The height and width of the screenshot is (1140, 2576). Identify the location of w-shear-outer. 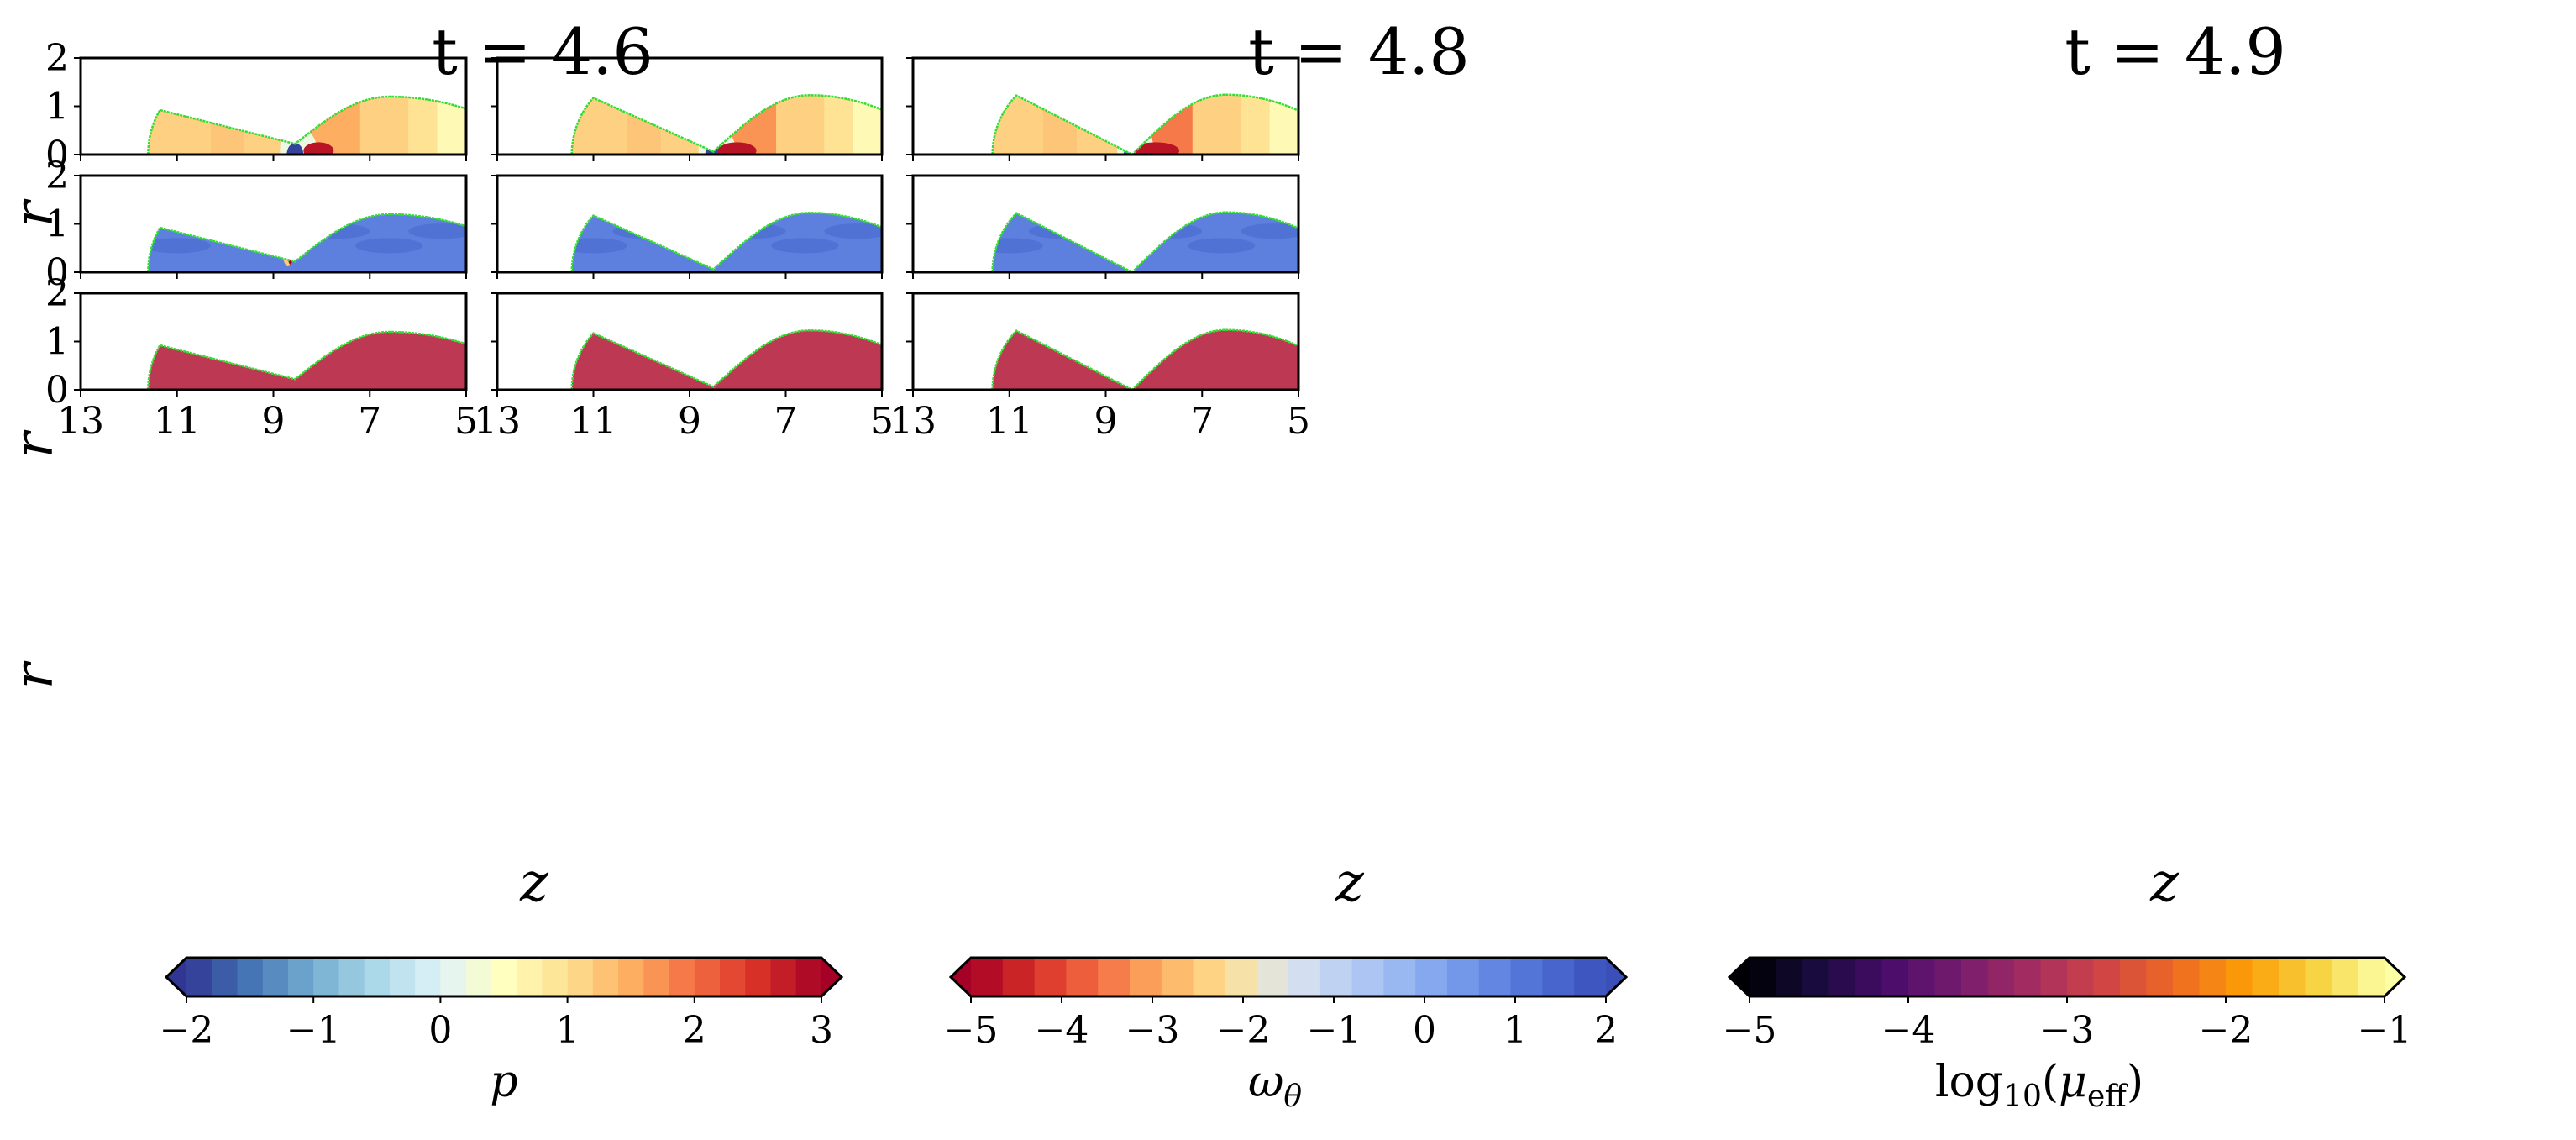
(707, 240).